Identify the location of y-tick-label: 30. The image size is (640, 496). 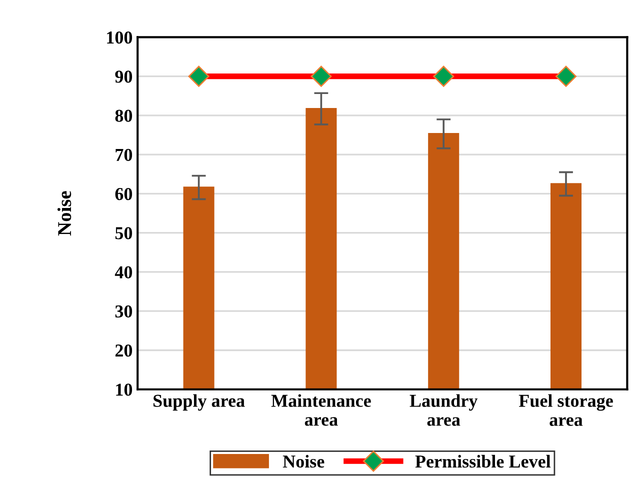
(123, 311).